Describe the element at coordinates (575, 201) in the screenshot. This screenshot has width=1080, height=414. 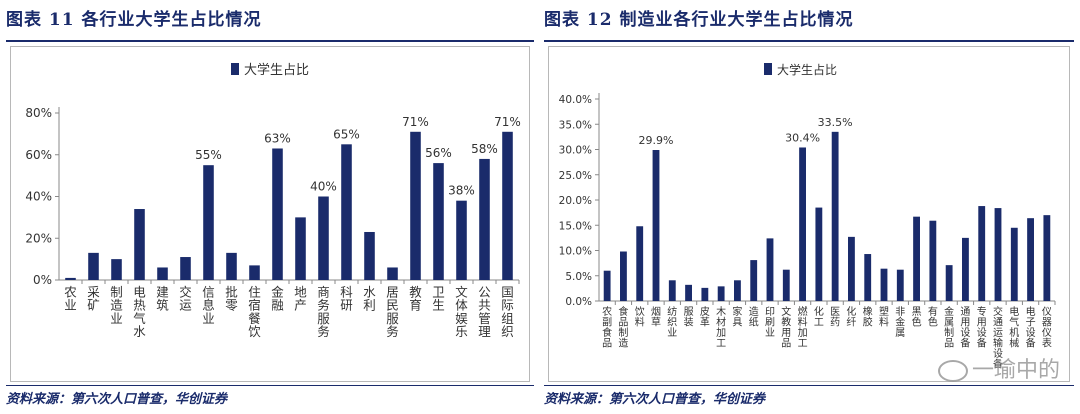
I see `right-ytick-label: 20.0%` at that location.